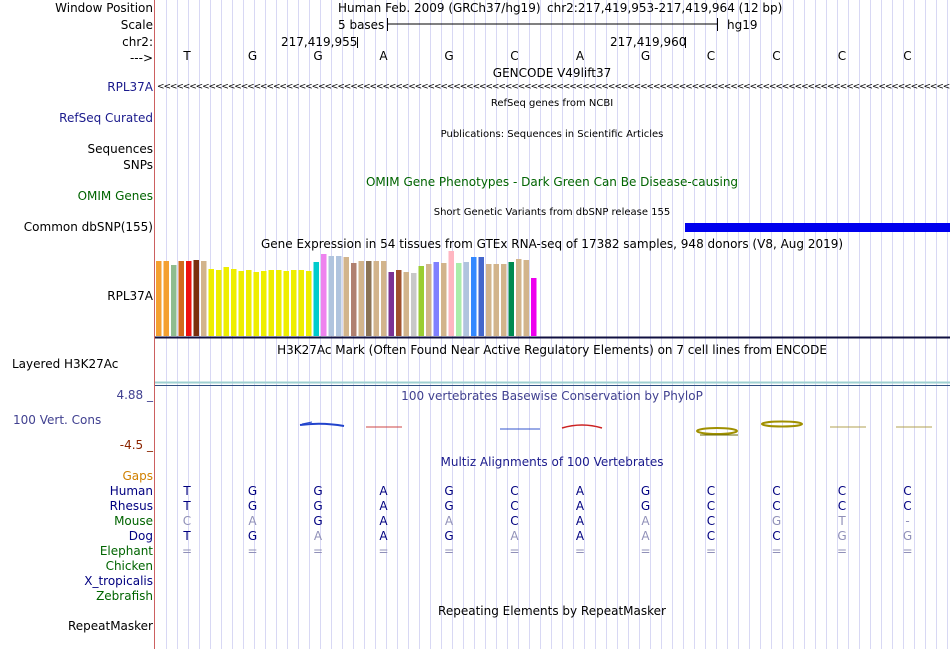  Describe the element at coordinates (110, 626) in the screenshot. I see `repeatmasker-label: RepeatMasker` at that location.